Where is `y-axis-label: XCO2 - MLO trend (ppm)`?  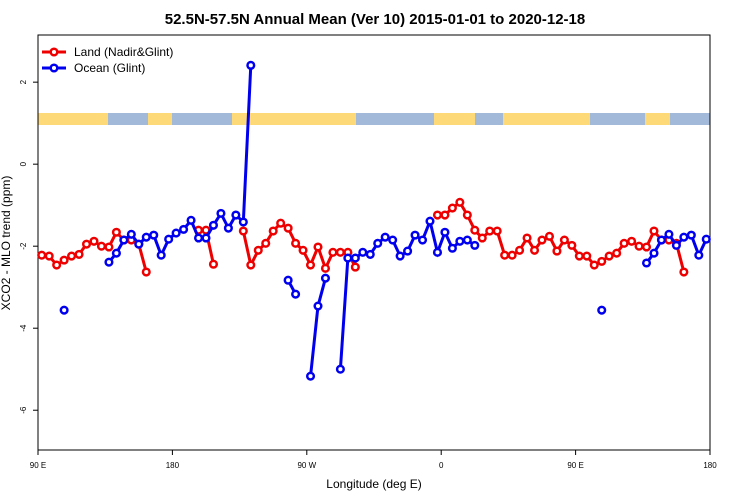
y-axis-label: XCO2 - MLO trend (ppm) is located at coordinates (6, 243).